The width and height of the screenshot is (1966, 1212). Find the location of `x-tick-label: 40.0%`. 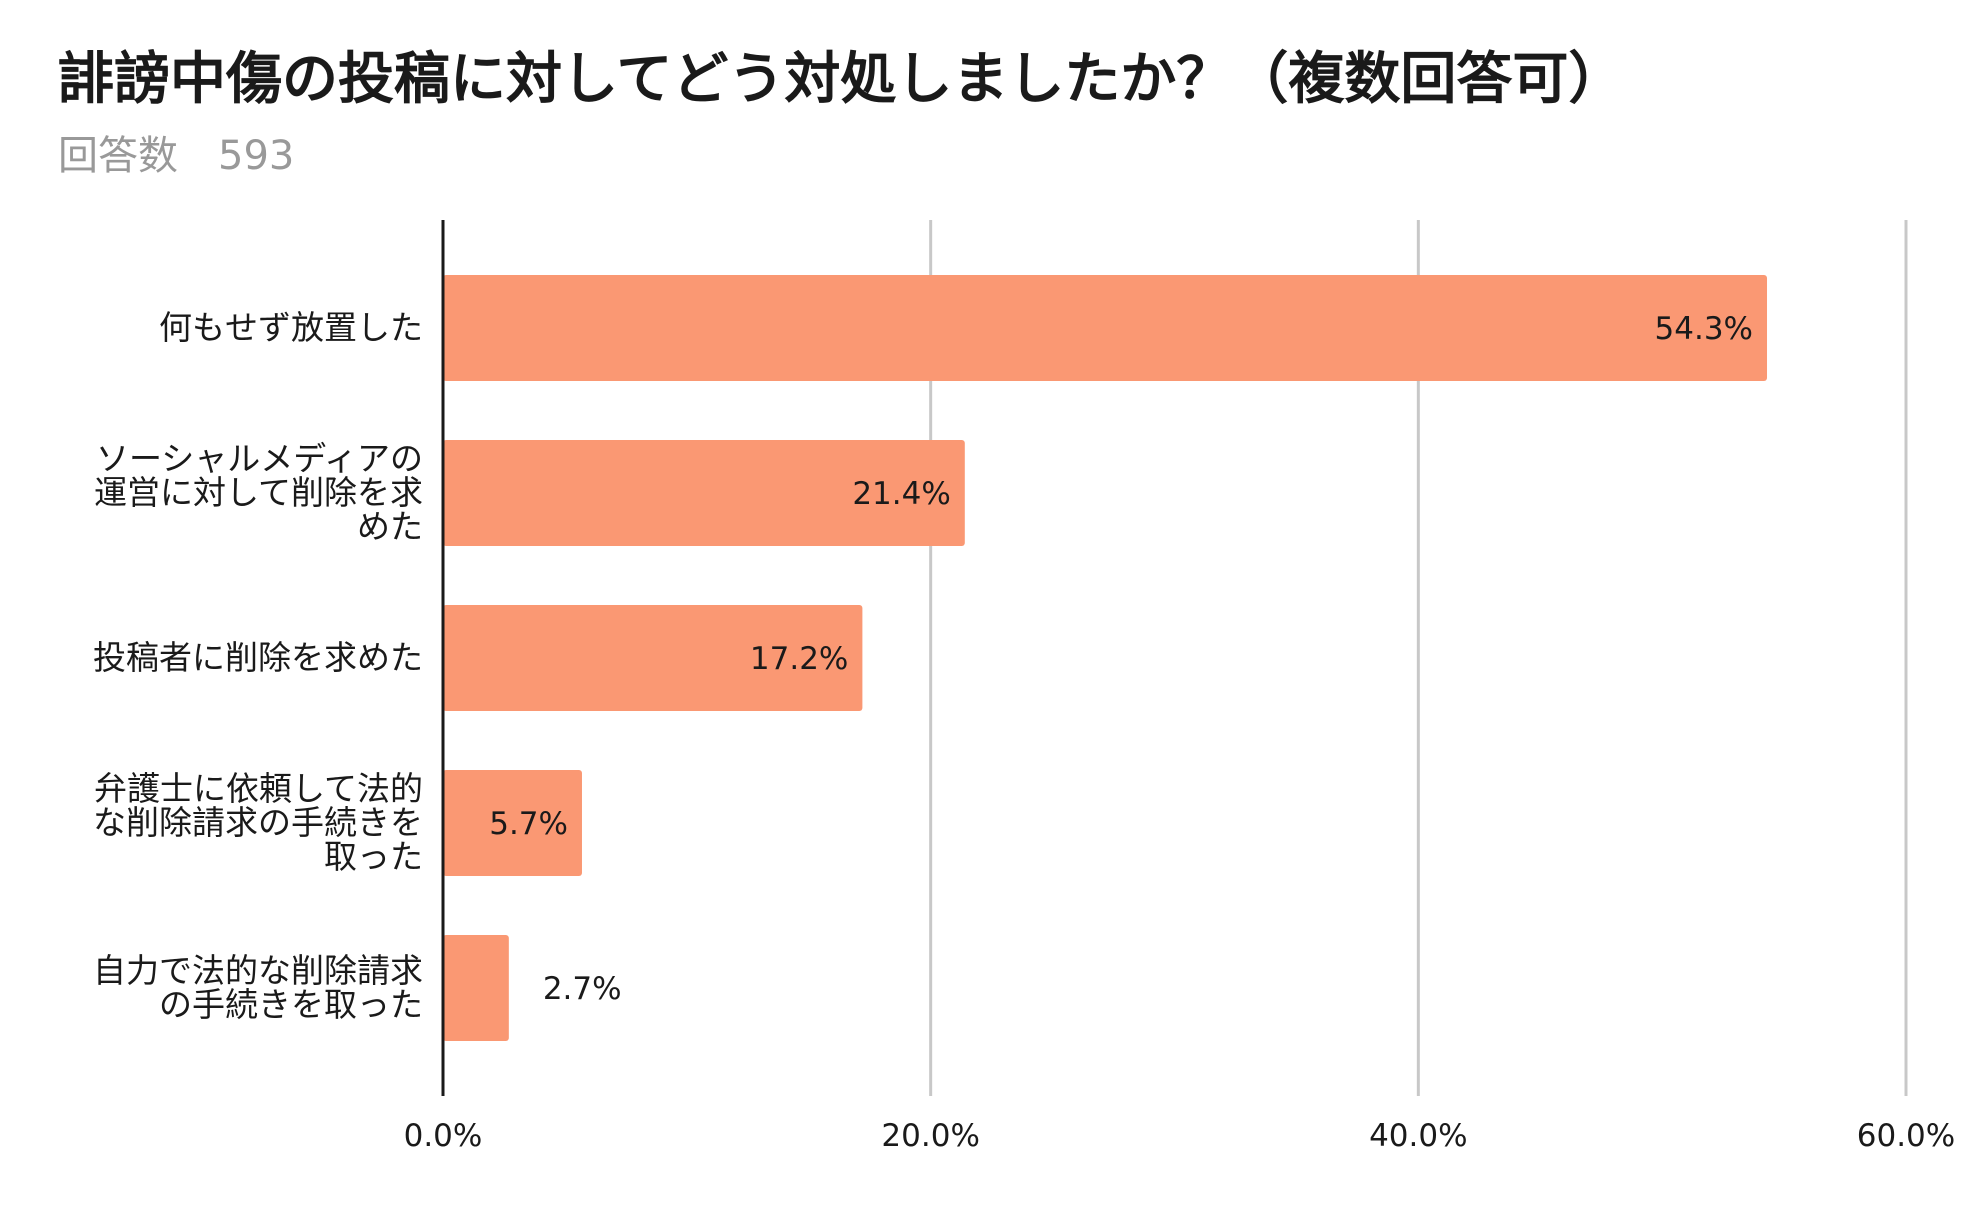

x-tick-label: 40.0% is located at coordinates (1418, 1136).